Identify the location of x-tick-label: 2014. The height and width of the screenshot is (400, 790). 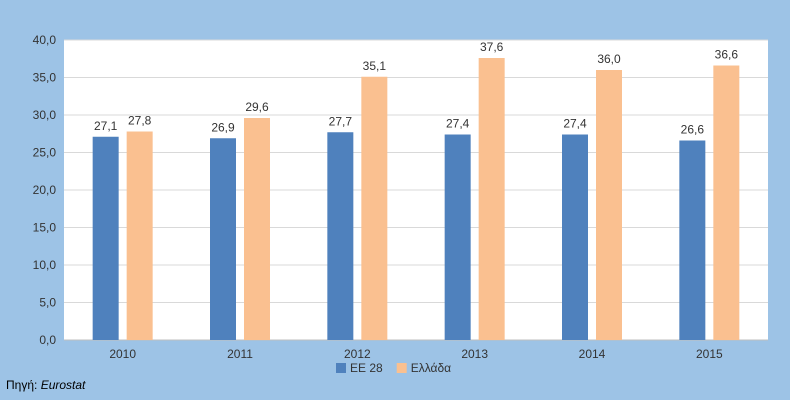
(592, 354).